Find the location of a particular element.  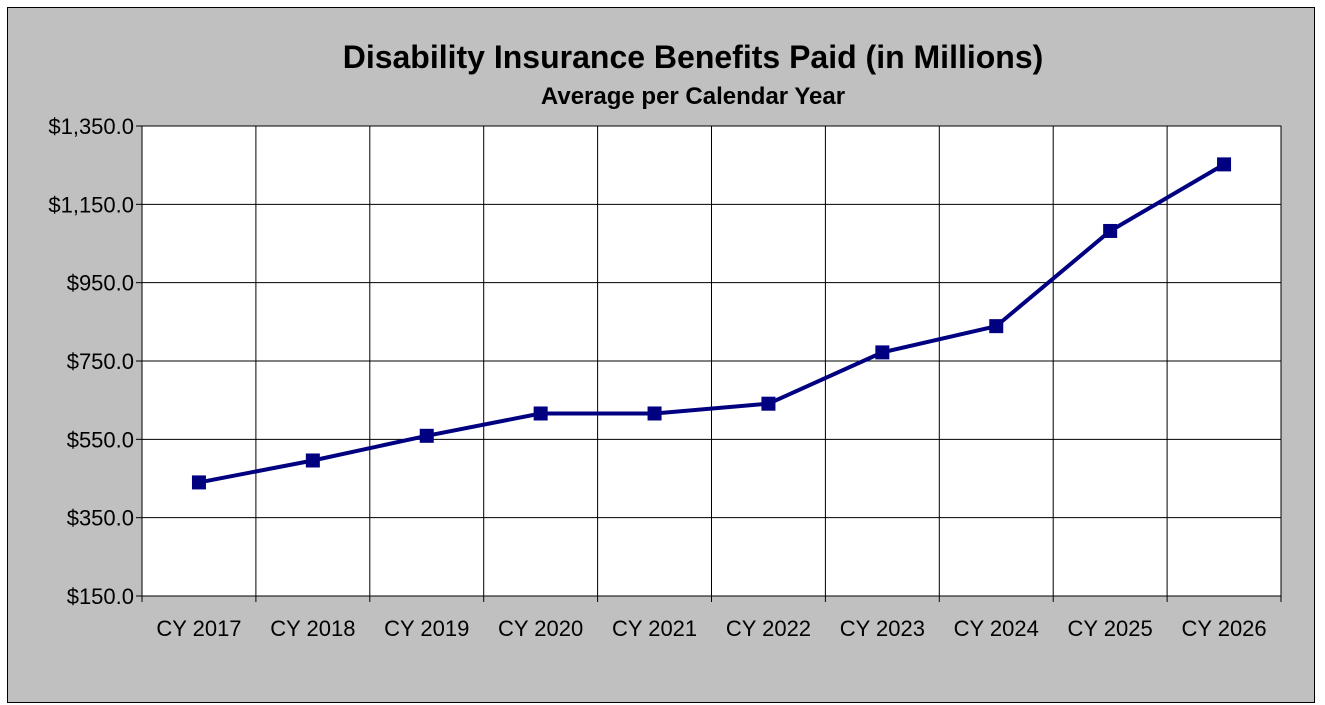

x-tick-label: CY 2017 is located at coordinates (198, 628).